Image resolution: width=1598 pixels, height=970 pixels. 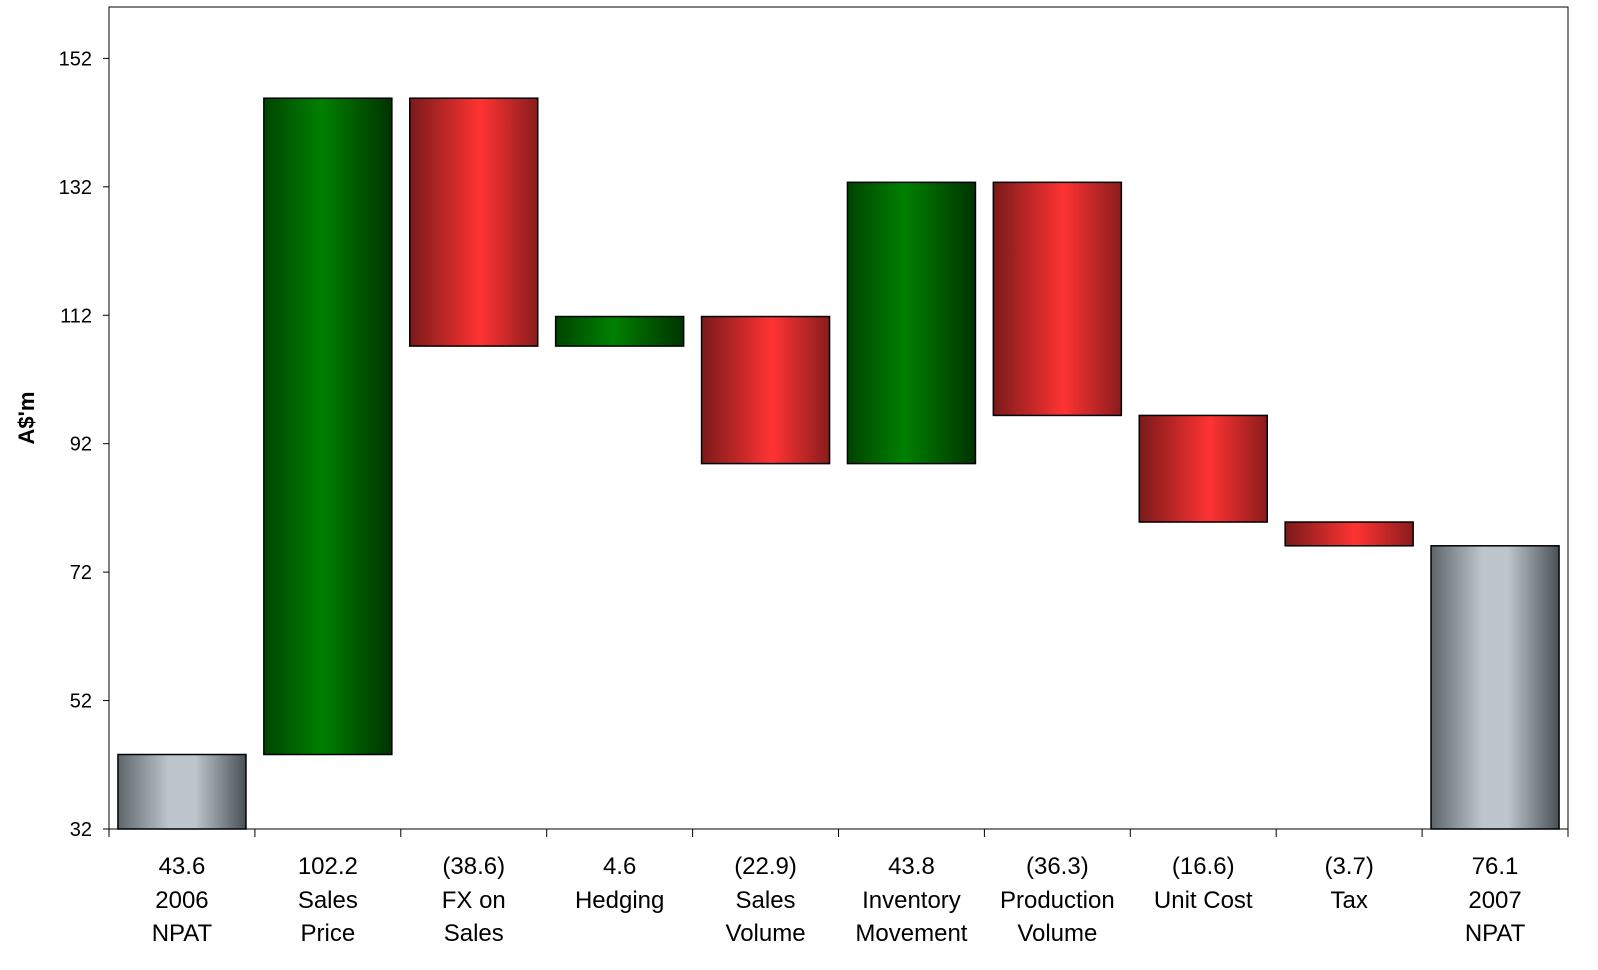 I want to click on bar-value-label: (36.3), so click(x=1057, y=866).